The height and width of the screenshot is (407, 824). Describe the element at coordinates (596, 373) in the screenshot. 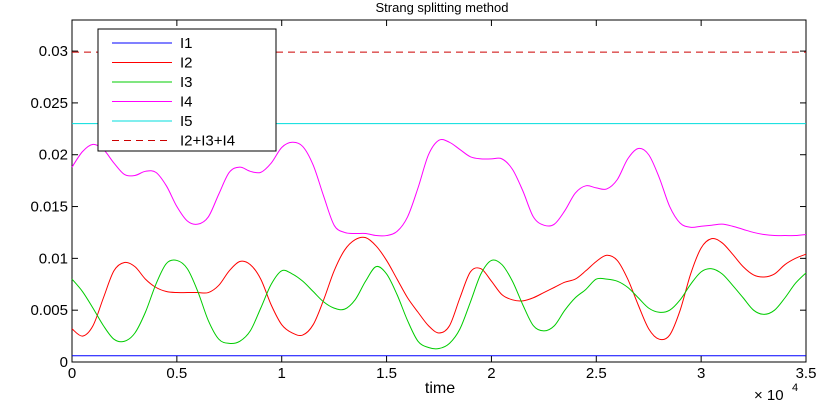

I see `x-tick-label: 2.5` at that location.